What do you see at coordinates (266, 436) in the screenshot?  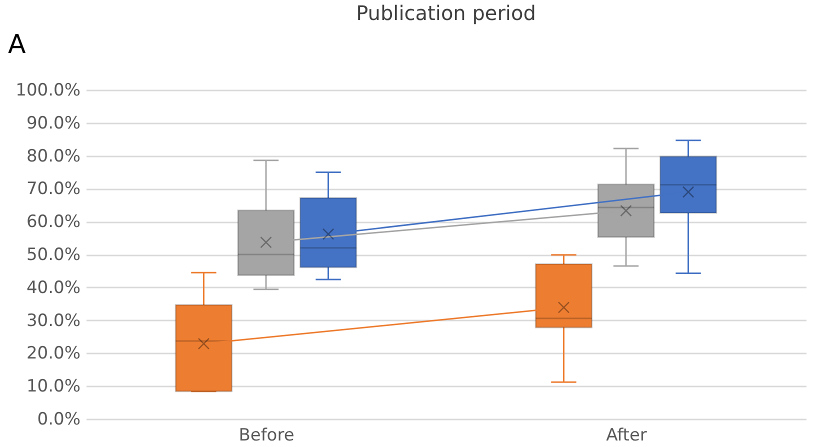 I see `x-tick-label: Before` at bounding box center [266, 436].